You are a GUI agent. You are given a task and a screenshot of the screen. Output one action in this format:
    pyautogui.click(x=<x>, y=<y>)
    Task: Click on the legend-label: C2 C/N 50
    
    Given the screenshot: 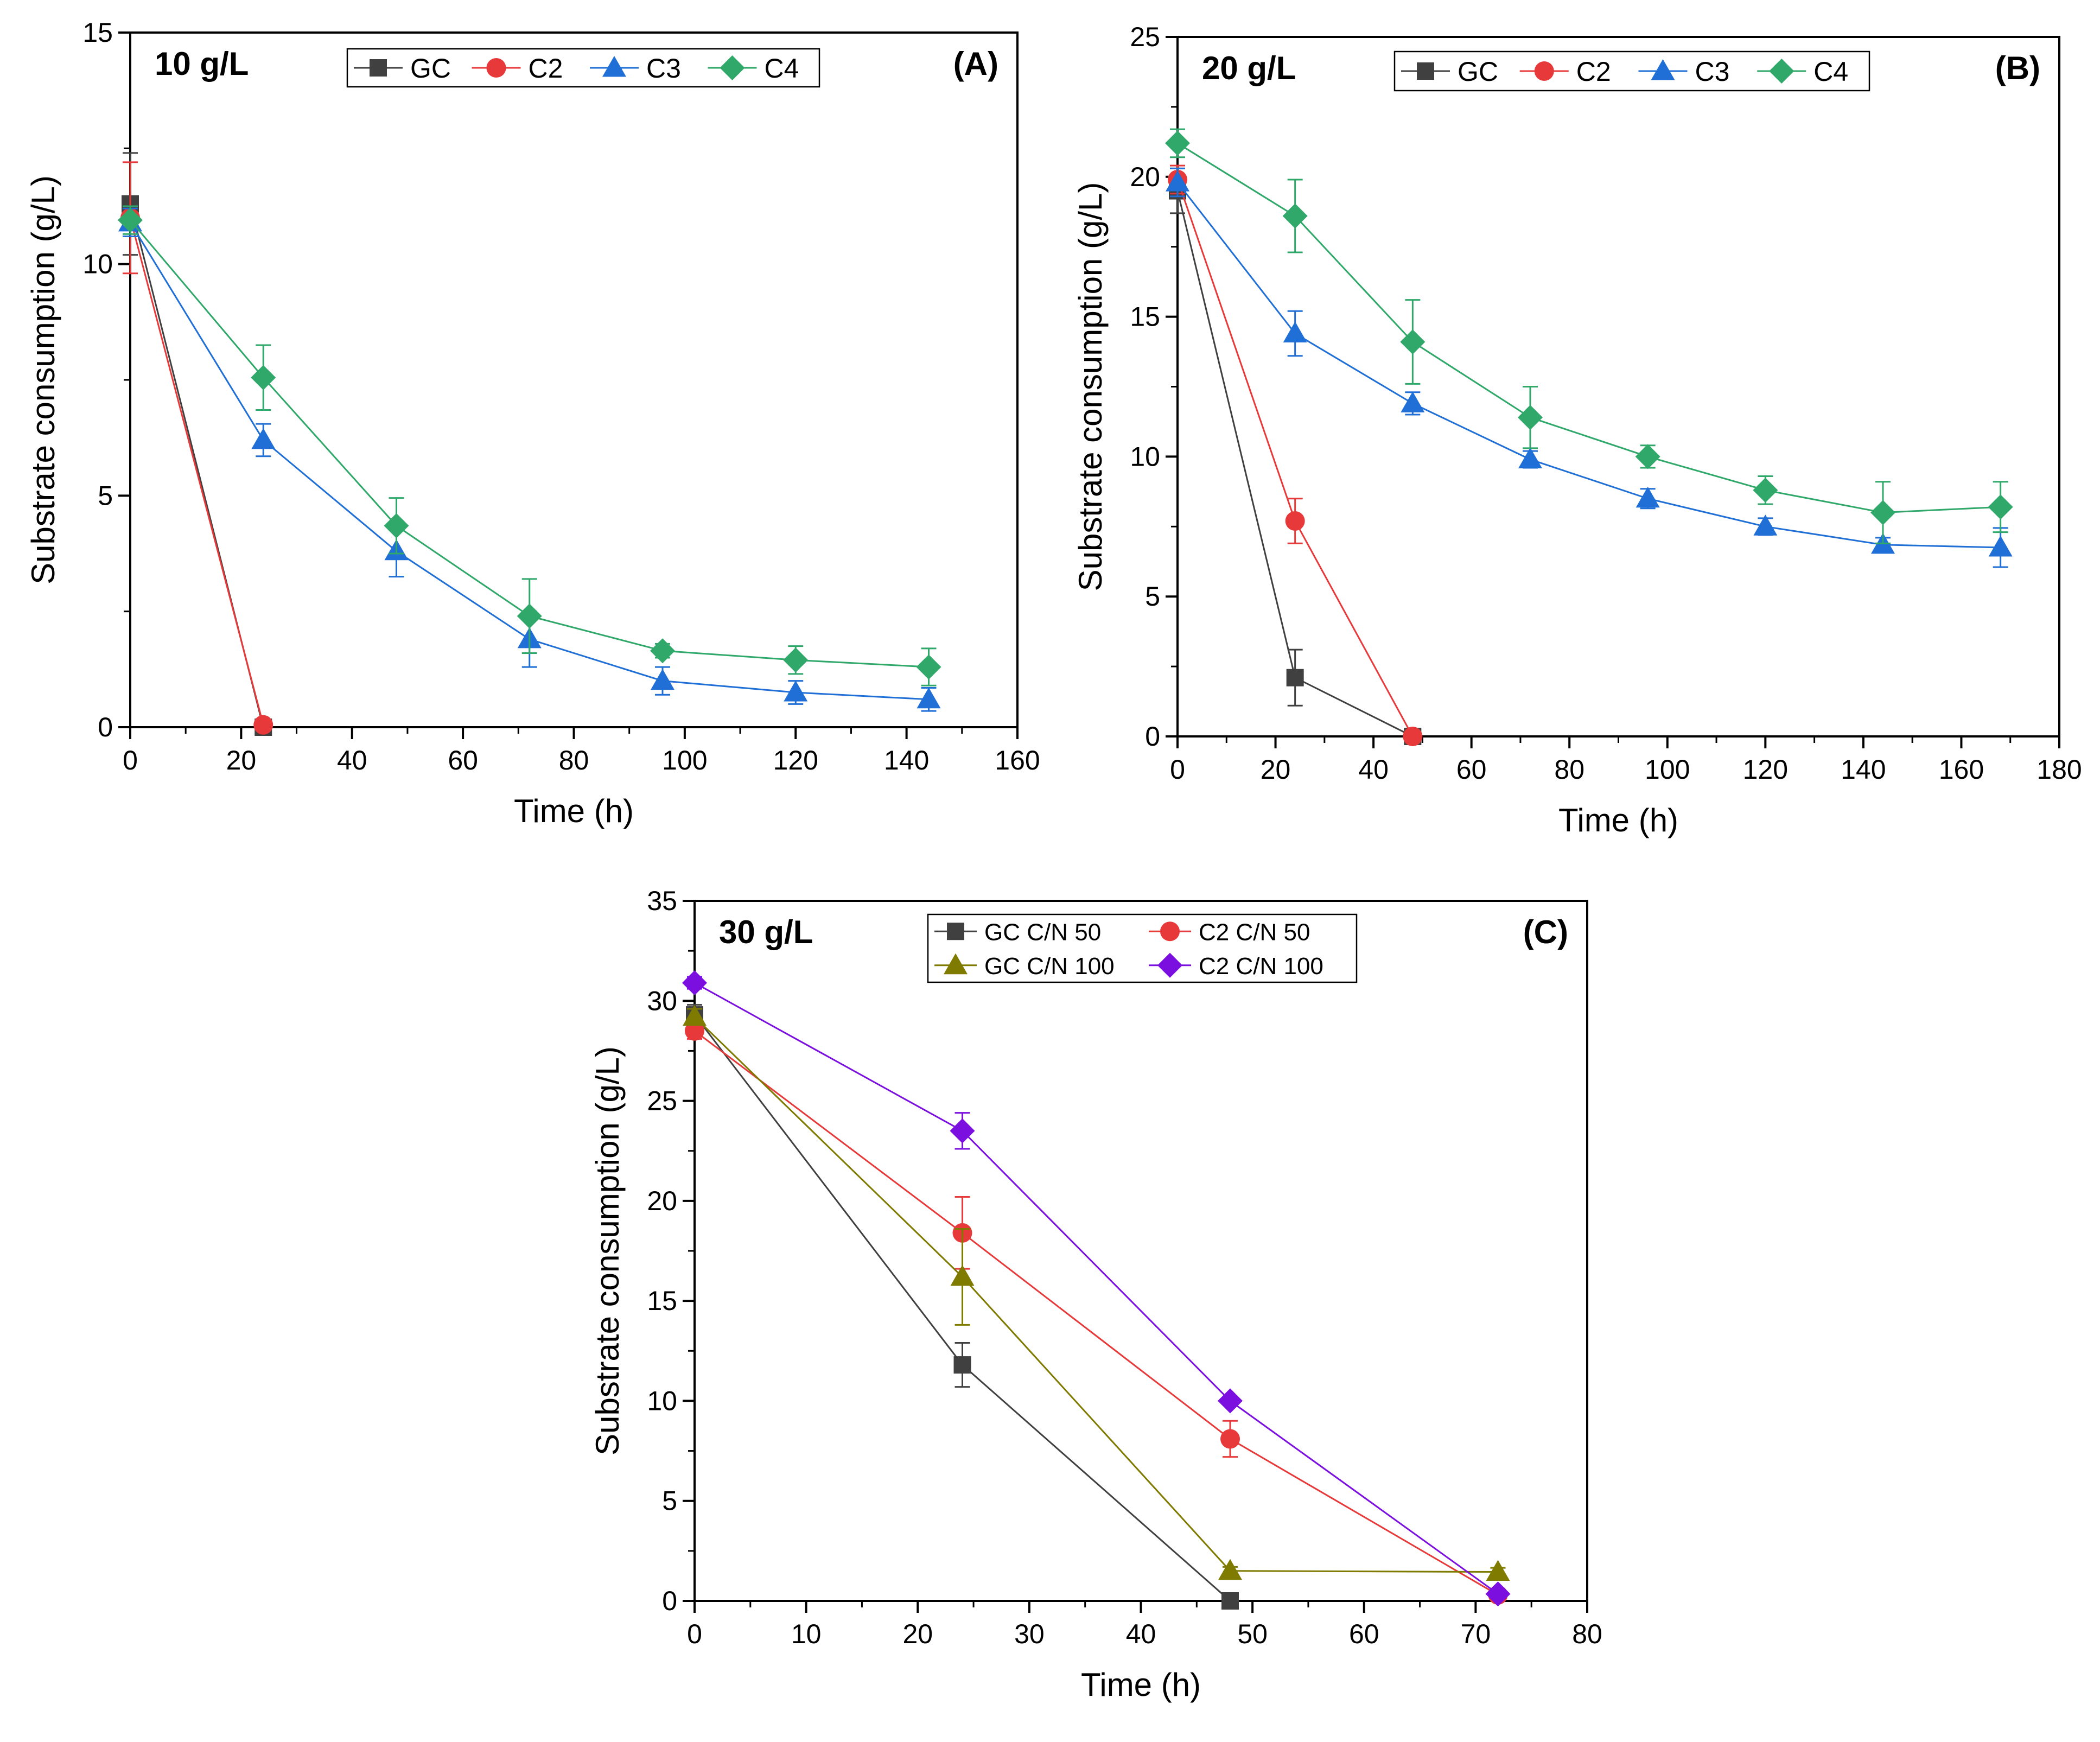 What is the action you would take?
    pyautogui.click(x=1254, y=932)
    